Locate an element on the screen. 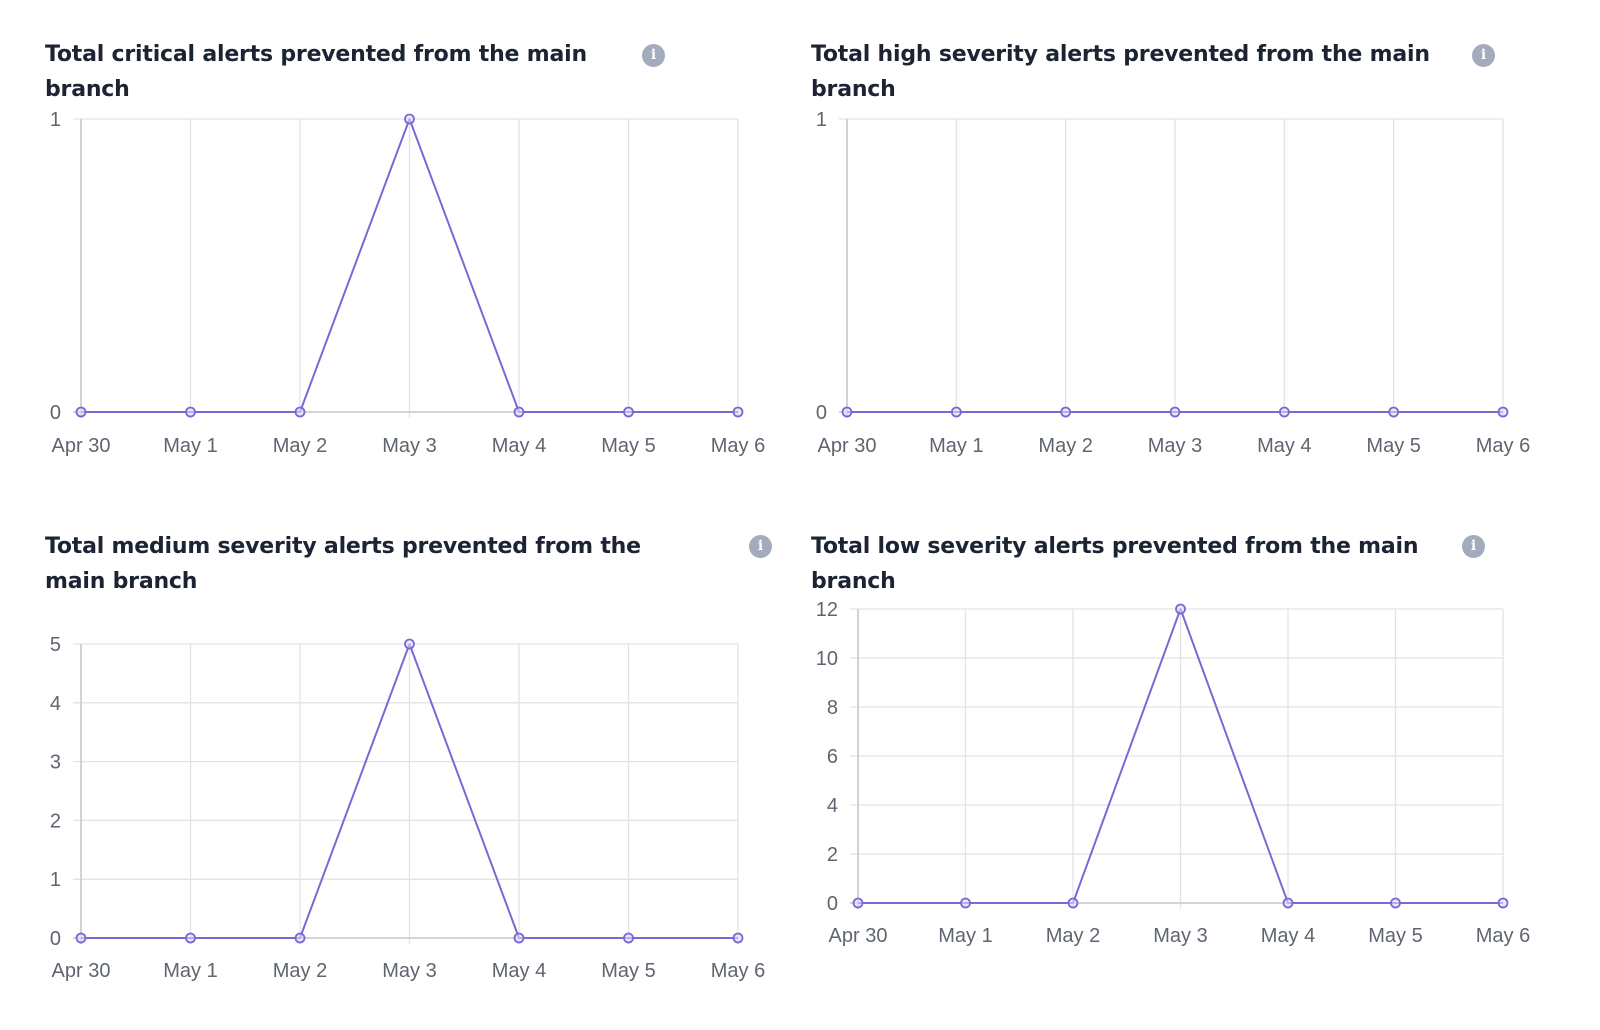  y-tick-label: 5 is located at coordinates (55, 645).